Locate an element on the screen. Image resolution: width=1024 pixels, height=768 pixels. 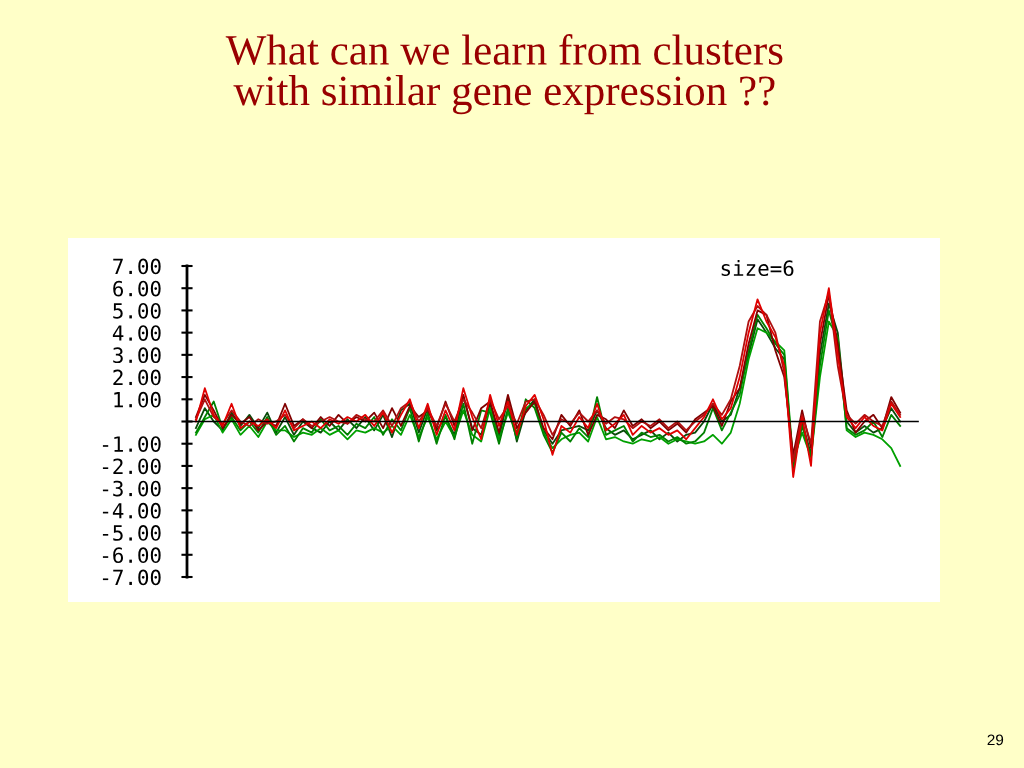
y-tick-label: -6.00 is located at coordinates (131, 555).